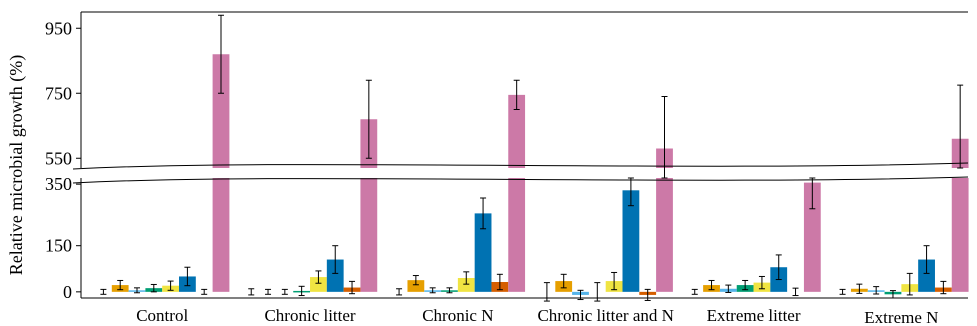 This screenshot has height=326, width=977. What do you see at coordinates (605, 315) in the screenshot?
I see `category-label: Chronic litter and N` at bounding box center [605, 315].